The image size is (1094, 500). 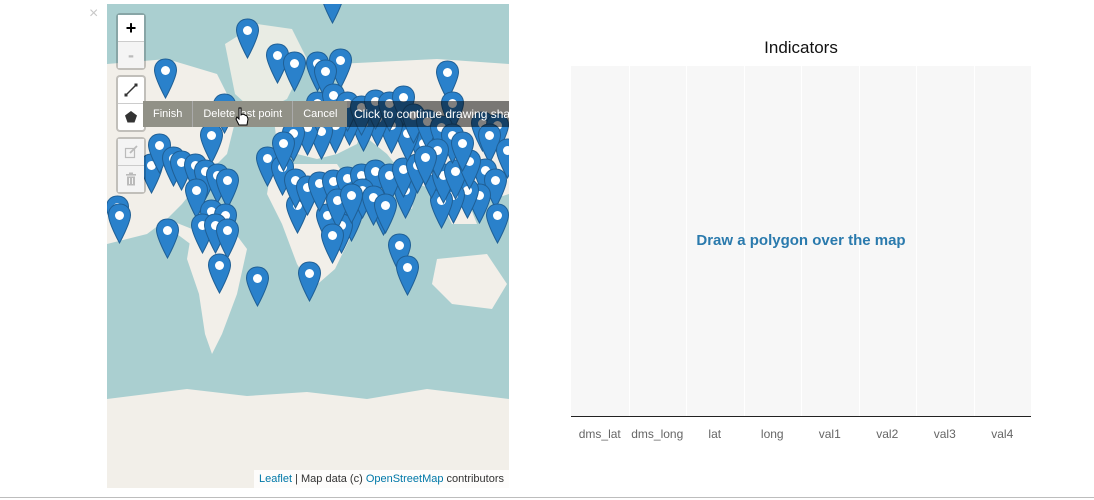 What do you see at coordinates (801, 47) in the screenshot?
I see `chart-title: Indicators` at bounding box center [801, 47].